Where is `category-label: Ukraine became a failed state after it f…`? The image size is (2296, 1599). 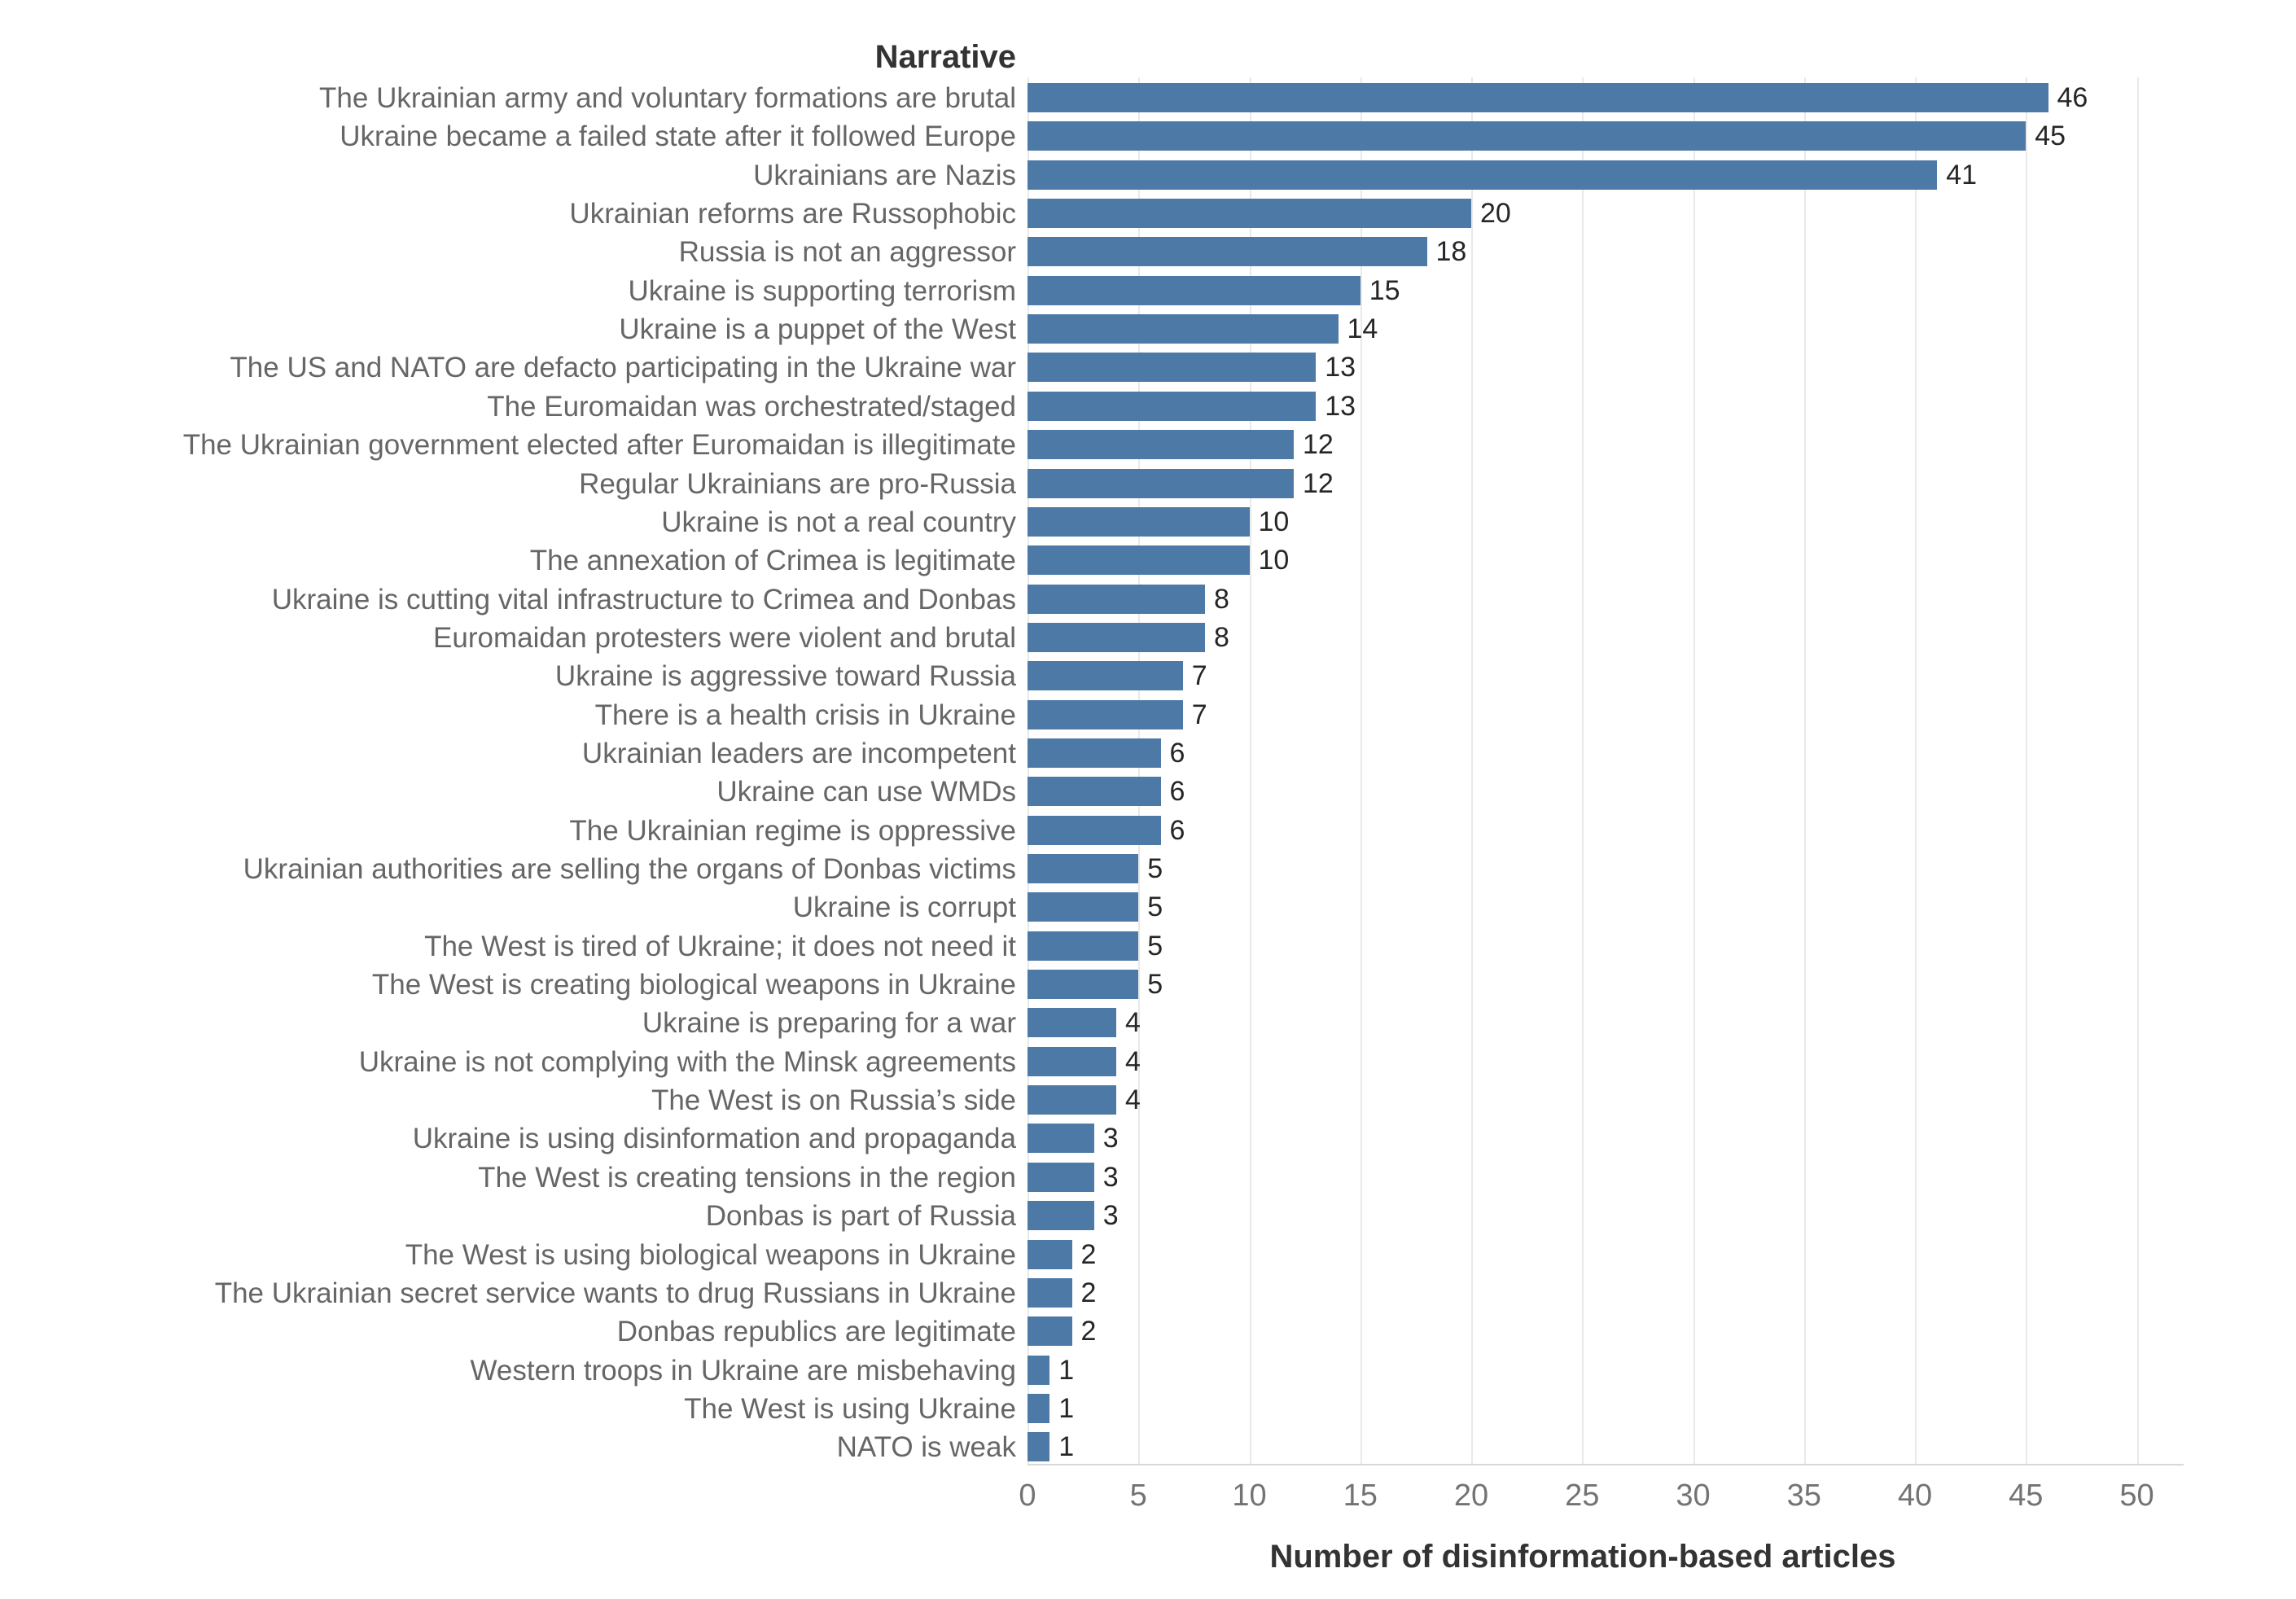 category-label: Ukraine became a failed state after it f… is located at coordinates (678, 136).